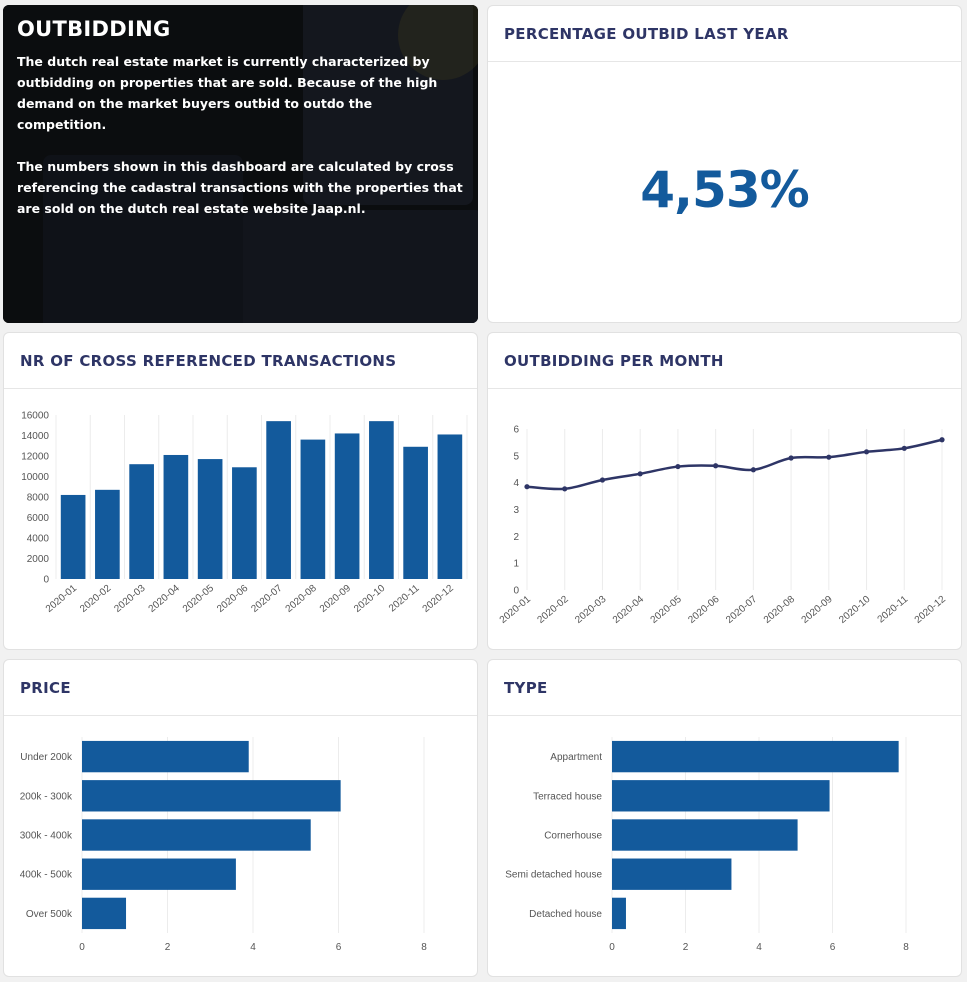 This screenshot has width=967, height=982. What do you see at coordinates (567, 796) in the screenshot?
I see `y-tick-label: Terraced house` at bounding box center [567, 796].